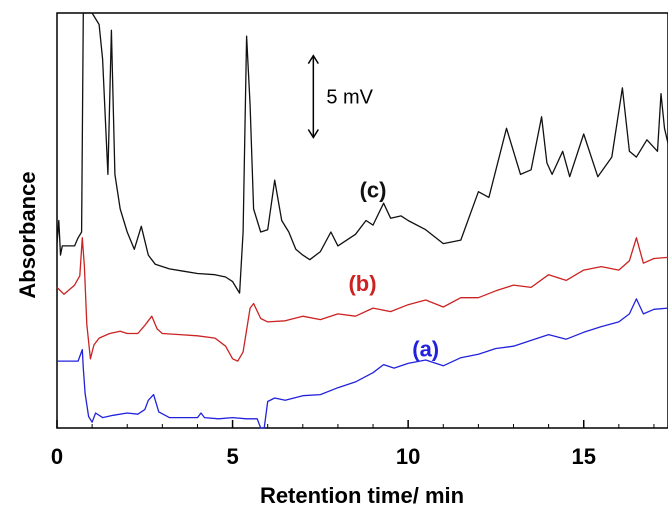  What do you see at coordinates (362, 495) in the screenshot?
I see `x-axis-title: Retention time/ min` at bounding box center [362, 495].